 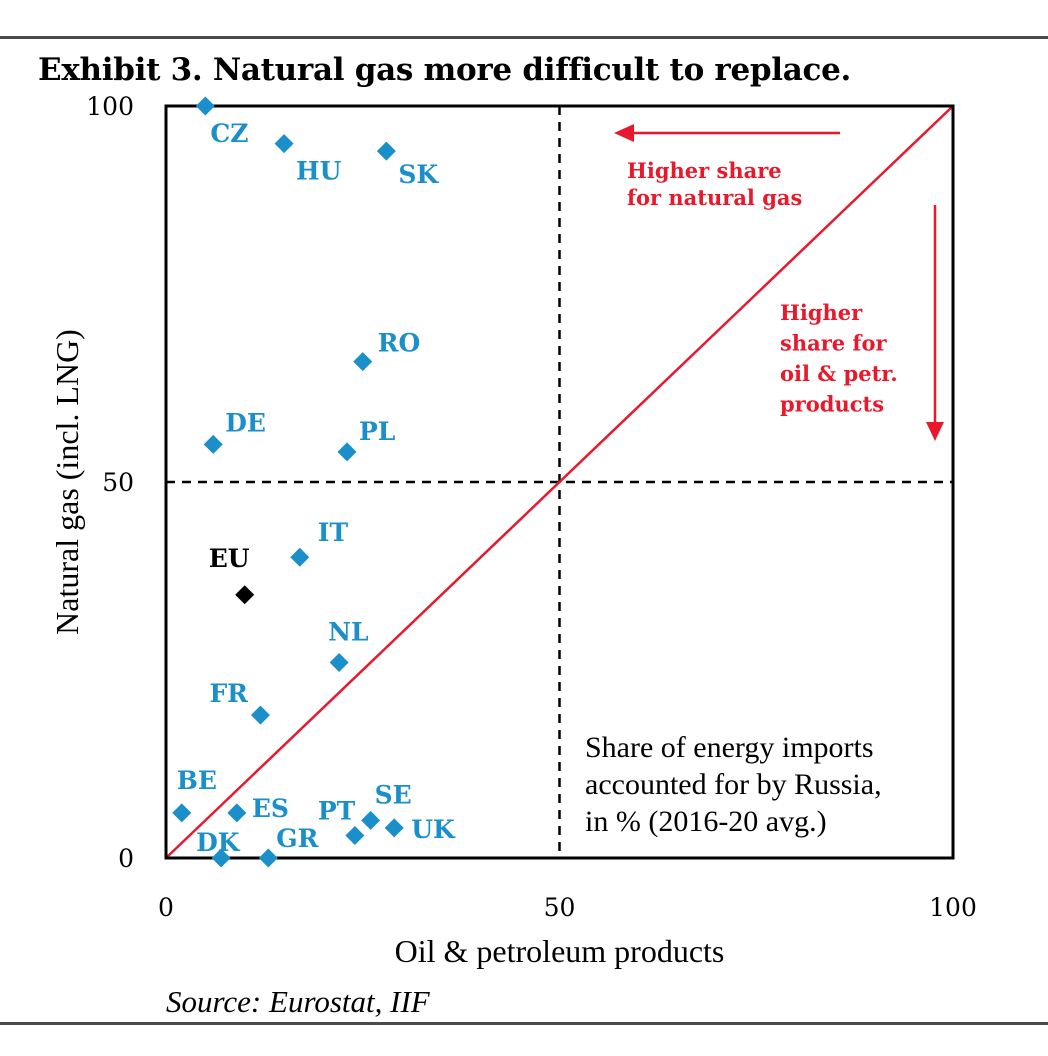 What do you see at coordinates (433, 829) in the screenshot?
I see `point-label-uk: UK` at bounding box center [433, 829].